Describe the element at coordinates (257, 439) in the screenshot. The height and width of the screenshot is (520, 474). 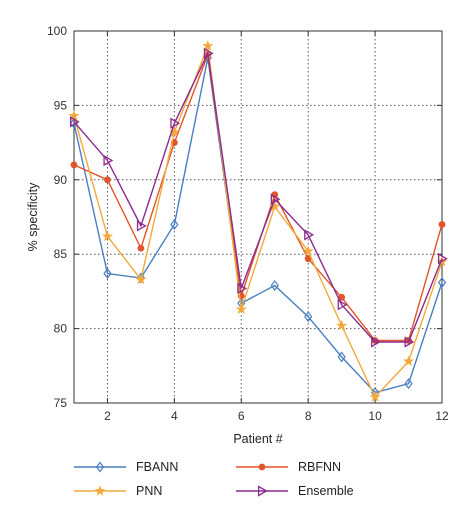
I see `x-axis-title: Patient #` at that location.